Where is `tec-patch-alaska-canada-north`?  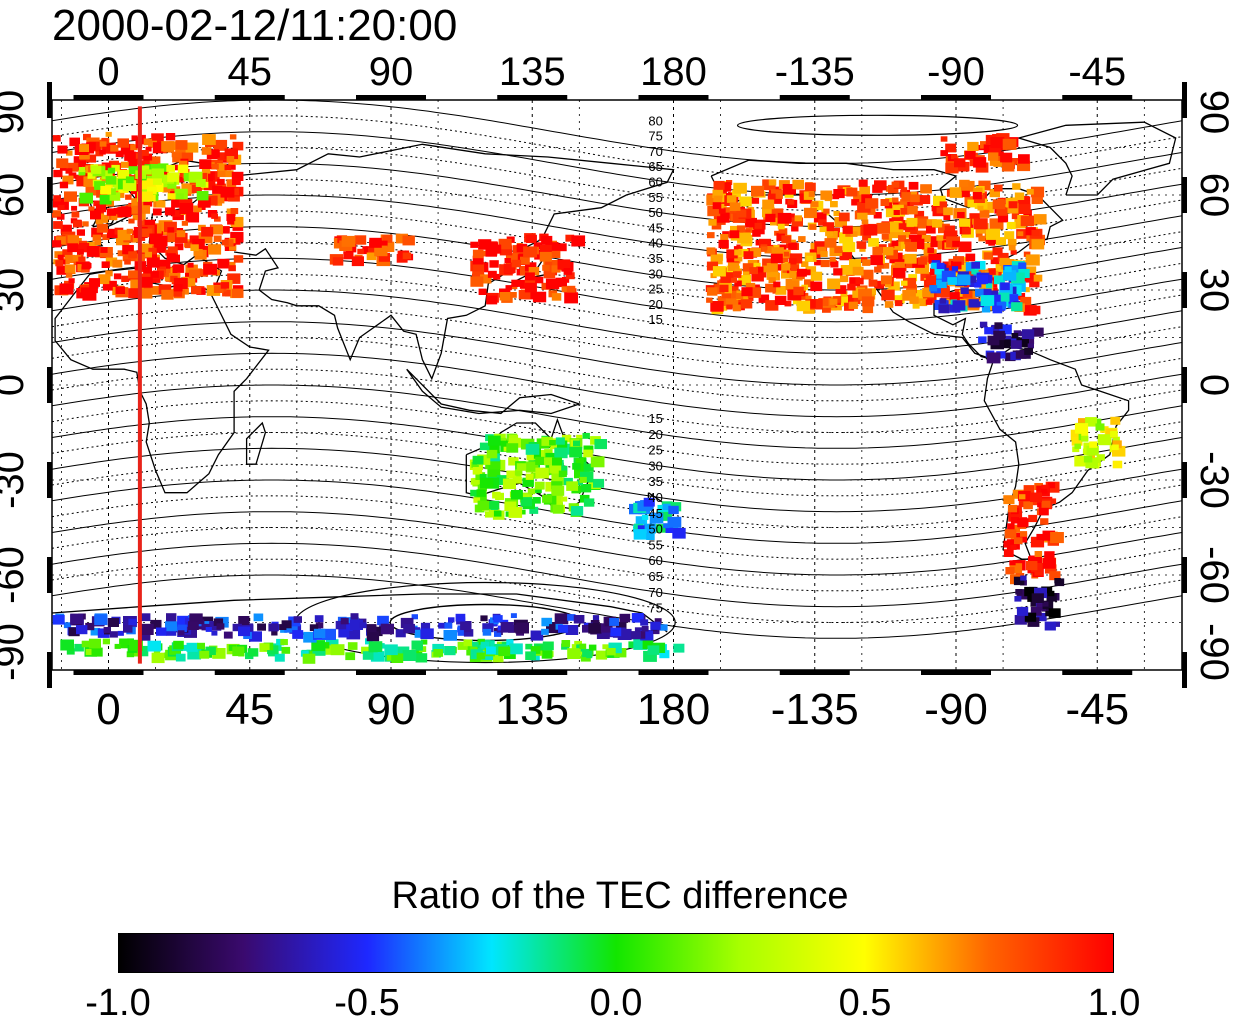
tec-patch-alaska-canada-north is located at coordinates (985, 153).